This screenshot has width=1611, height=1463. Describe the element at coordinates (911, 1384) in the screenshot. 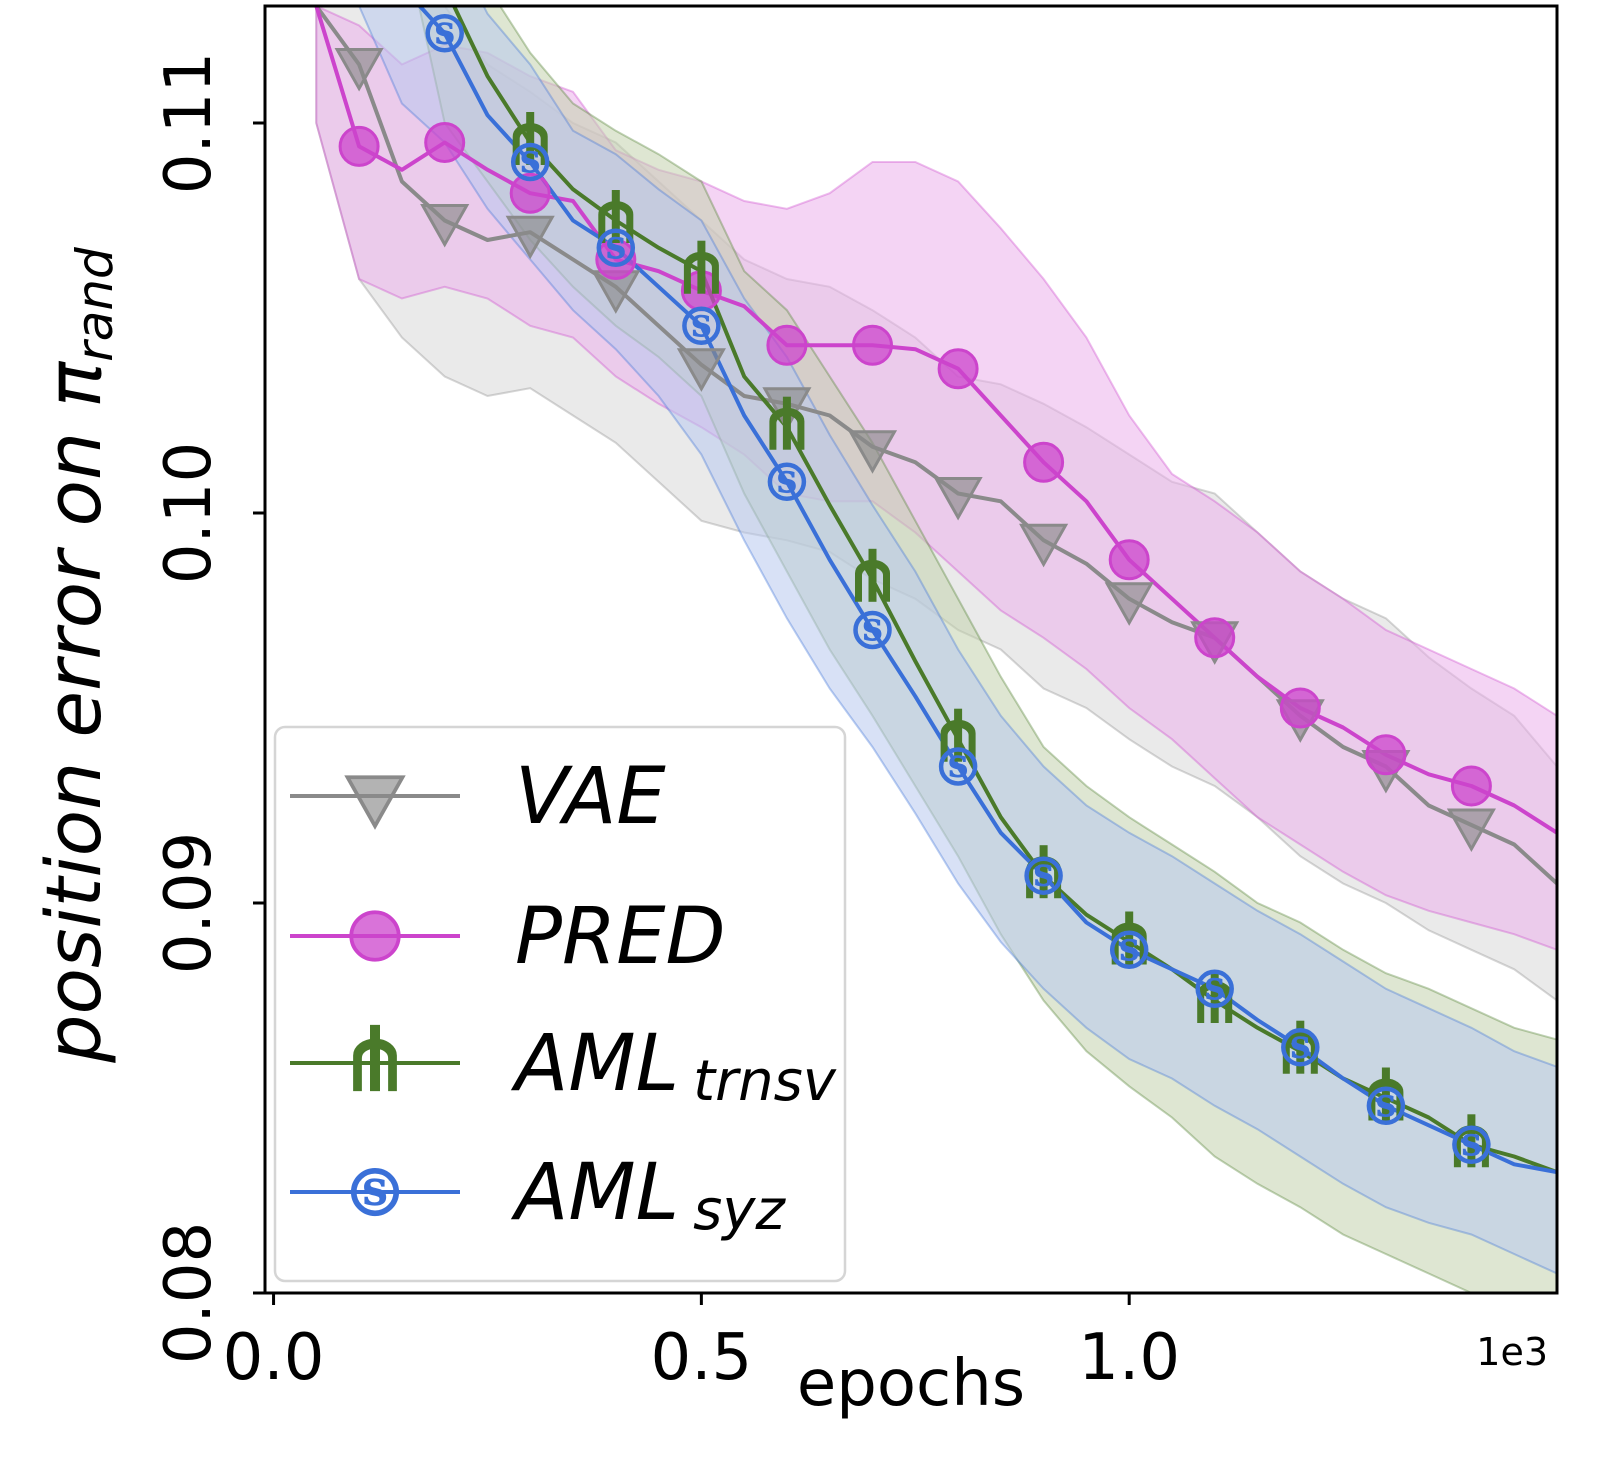

I see `x-axis-title: epochs` at that location.